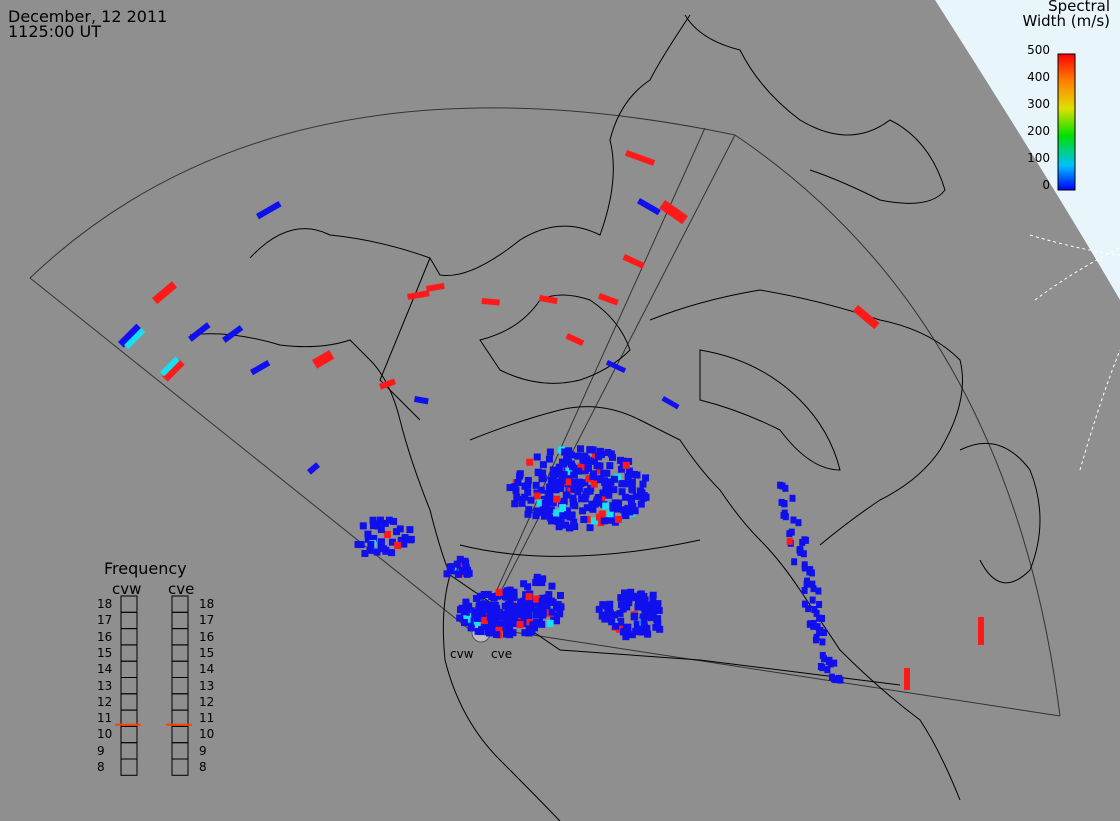 The image size is (1120, 821). What do you see at coordinates (462, 654) in the screenshot?
I see `radar-label-cvw: cvw` at bounding box center [462, 654].